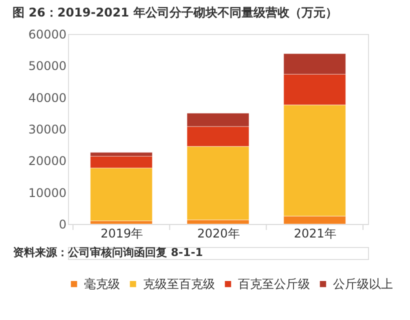 Image resolution: width=410 pixels, height=320 pixels. What do you see at coordinates (47, 161) in the screenshot?
I see `y-tick-label: 20000` at bounding box center [47, 161].